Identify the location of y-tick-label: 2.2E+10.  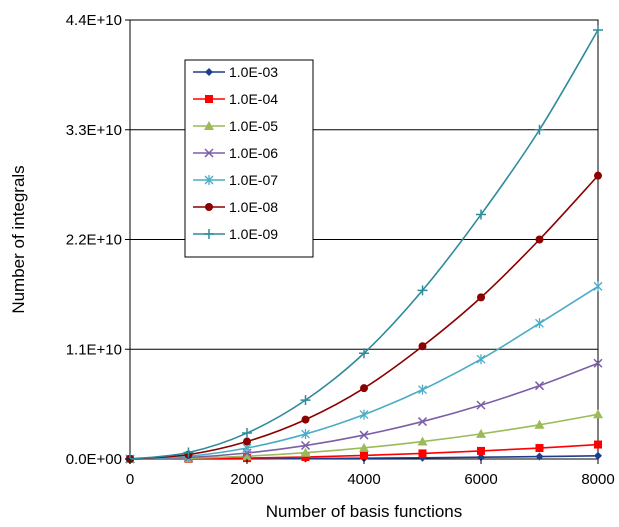
(94, 240).